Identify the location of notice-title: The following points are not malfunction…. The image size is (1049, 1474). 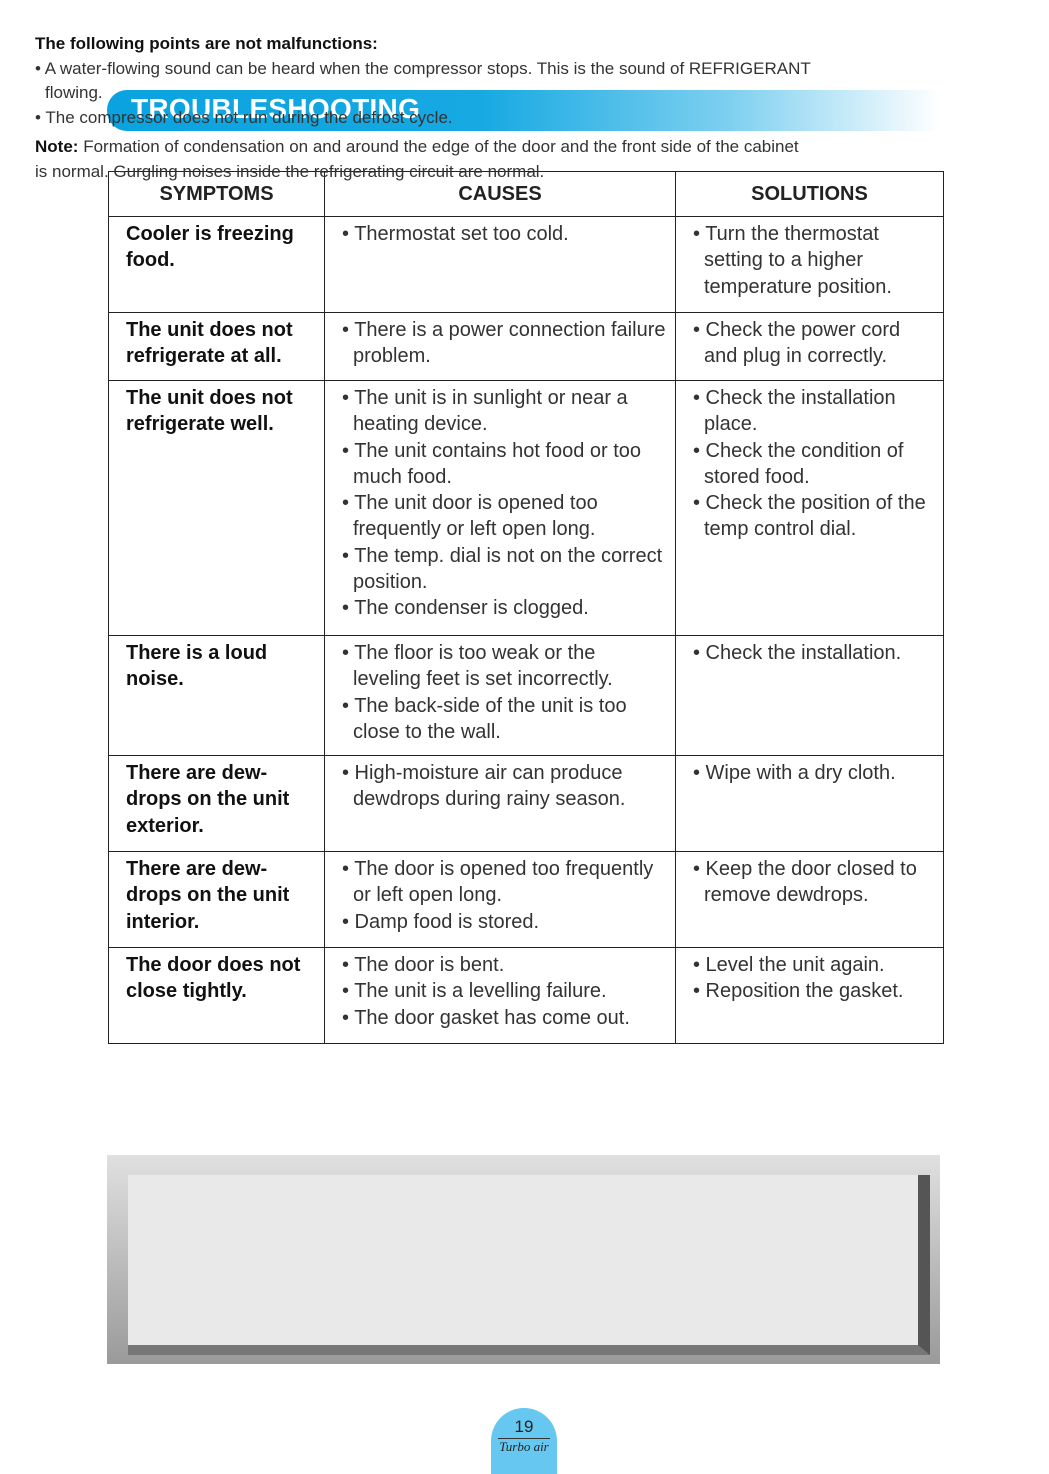
(206, 43).